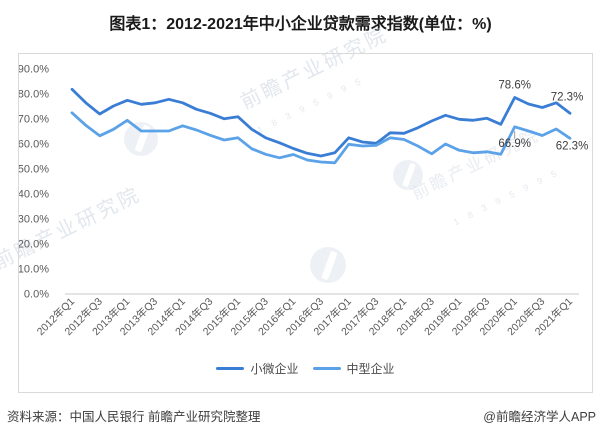  I want to click on y-axis-tick-label: 80.0%, so click(34, 95).